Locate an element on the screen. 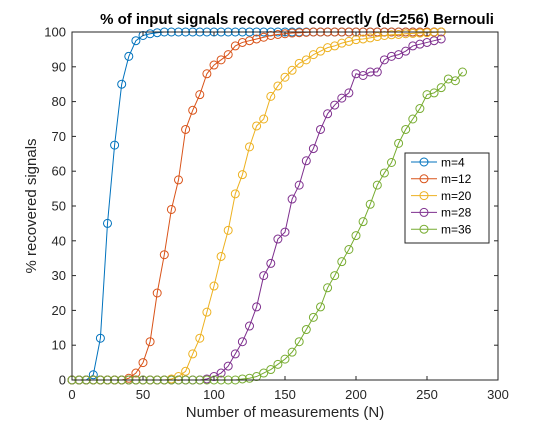 The height and width of the screenshot is (427, 550). legend-item: m=36 is located at coordinates (441, 230).